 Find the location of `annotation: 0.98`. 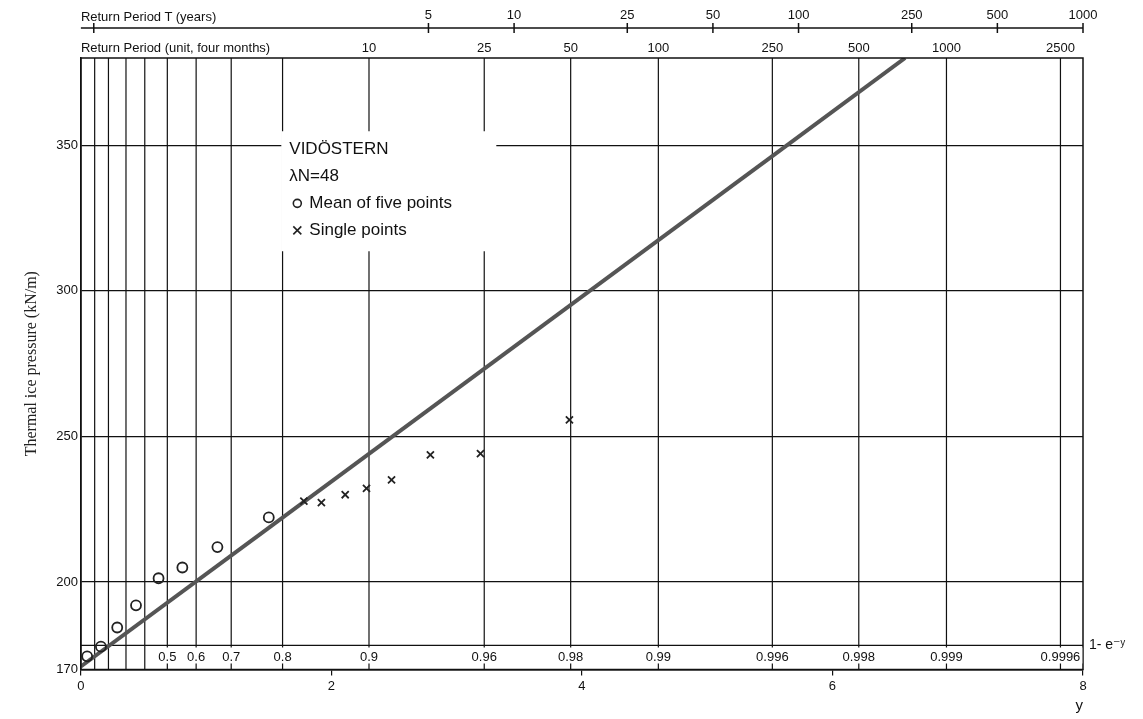

annotation: 0.98 is located at coordinates (571, 656).